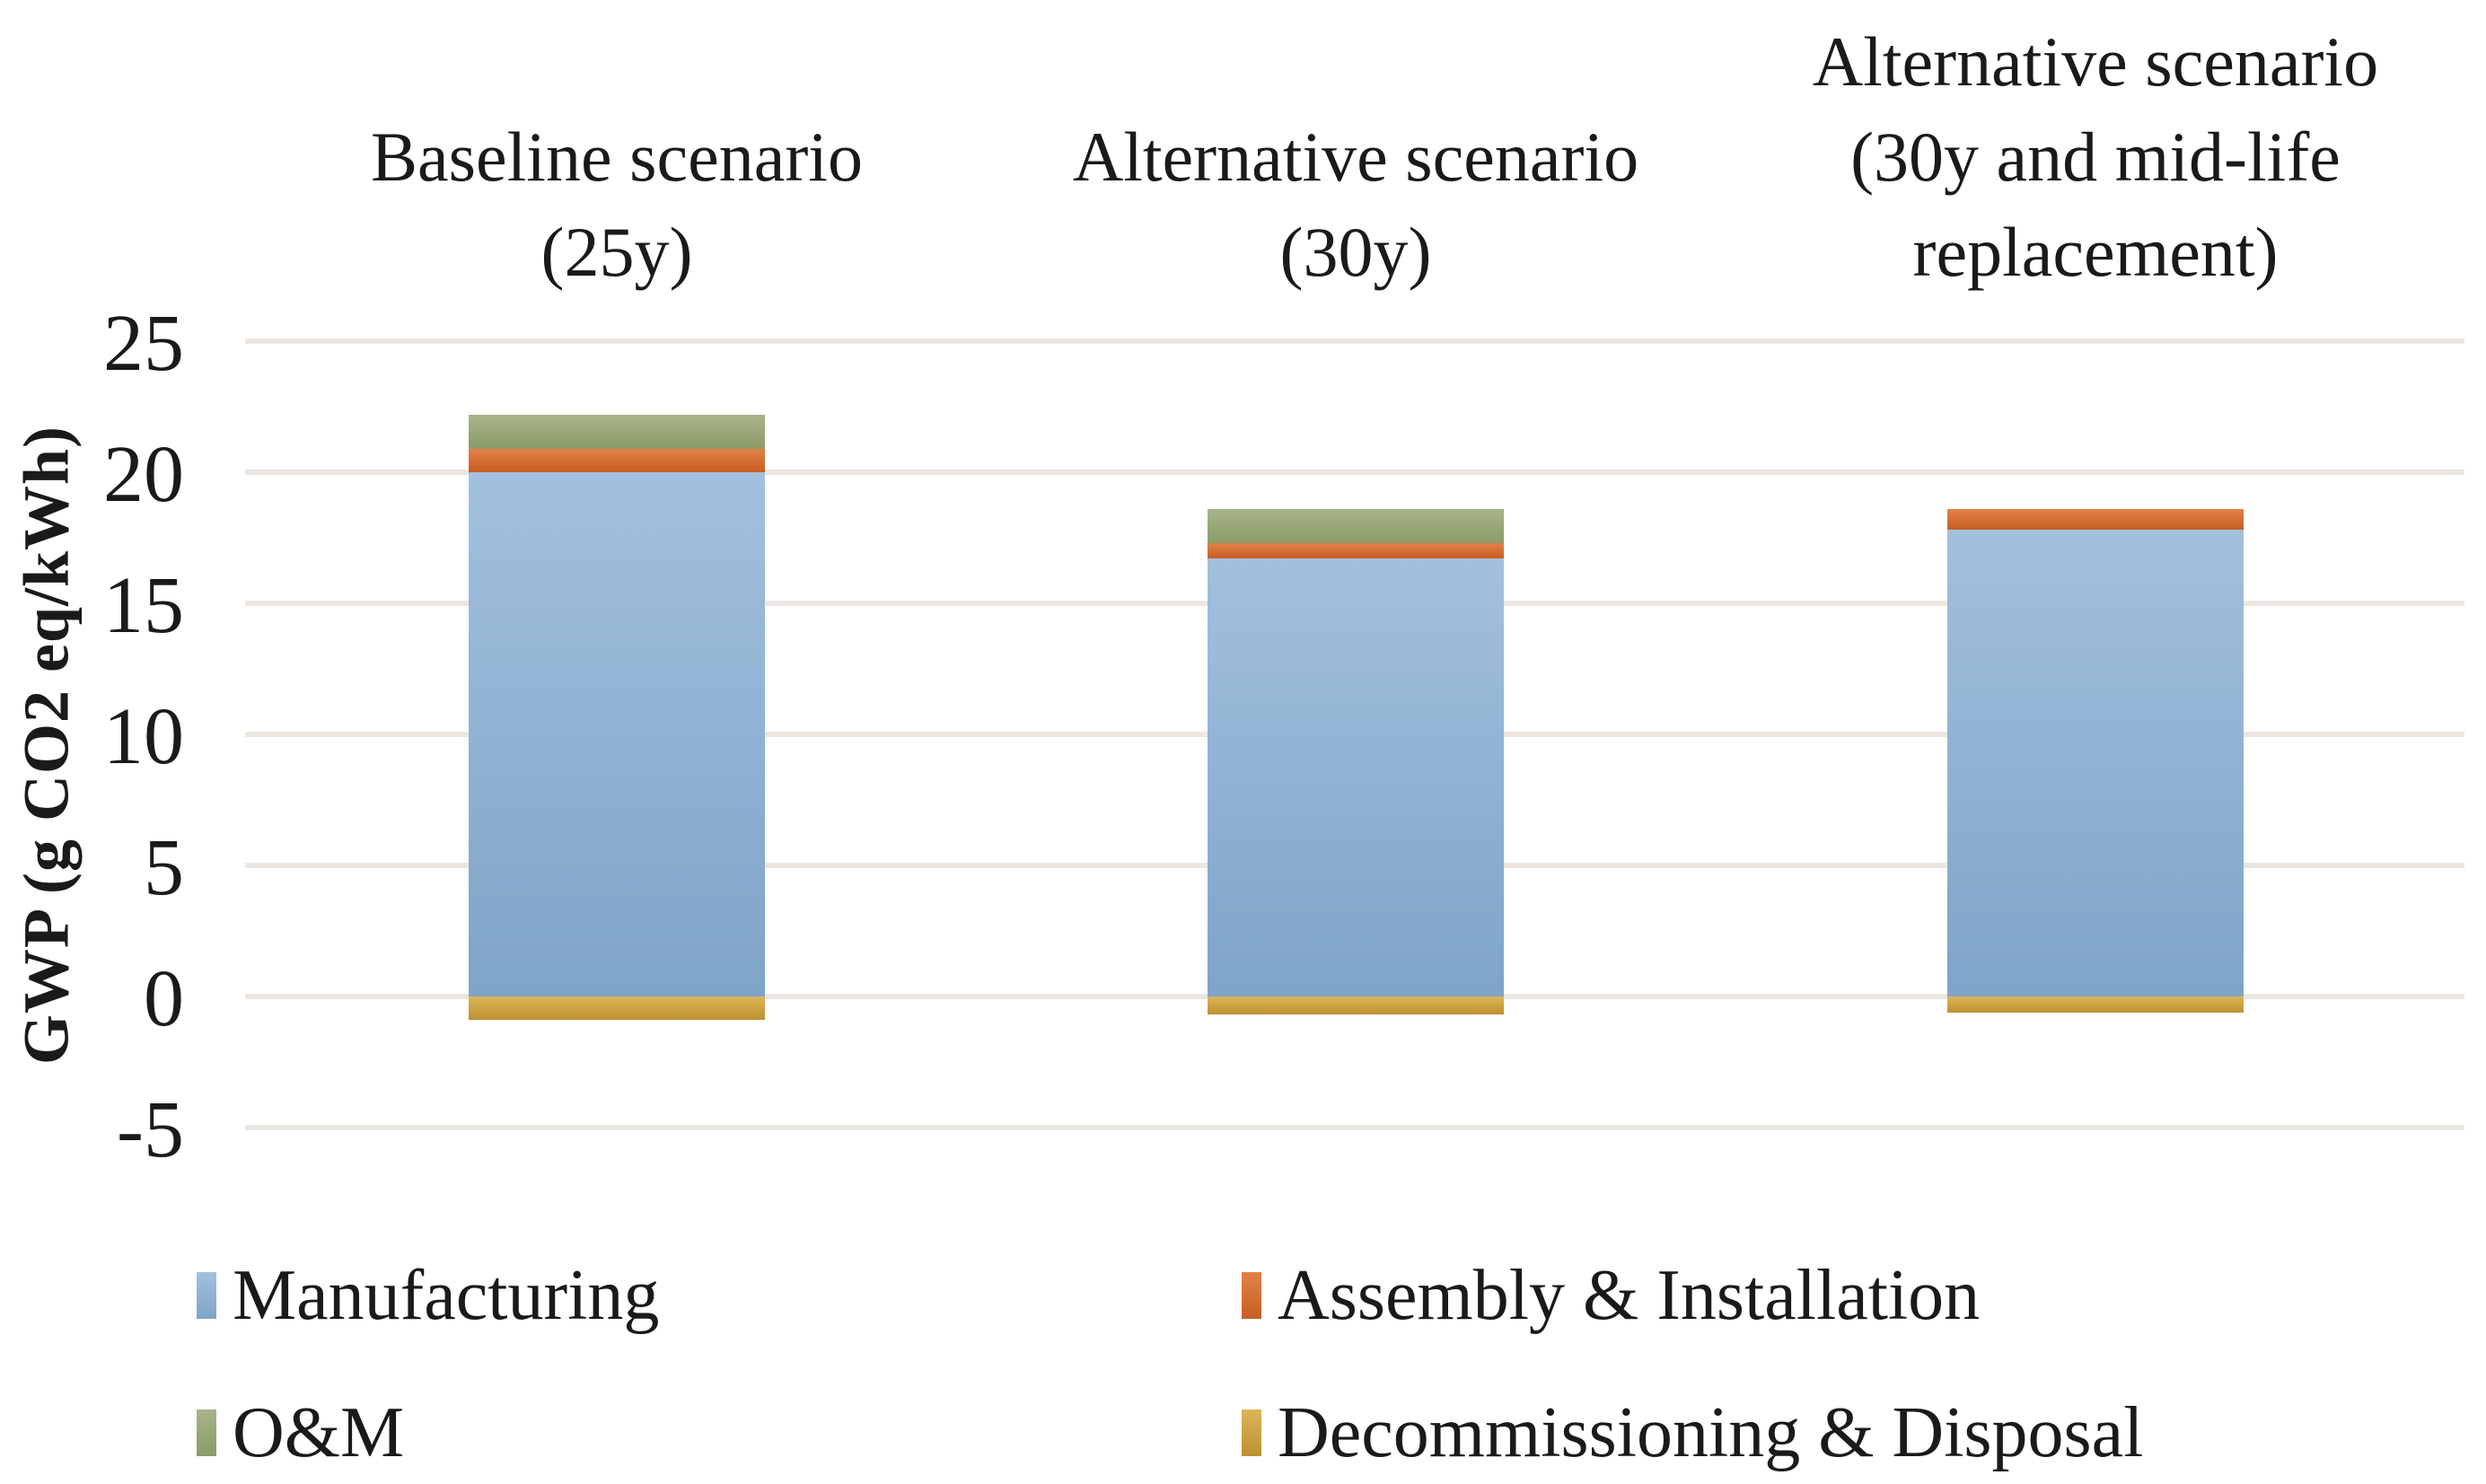 Image resolution: width=2486 pixels, height=1484 pixels. I want to click on y-axis-tick-label: 25, so click(143, 343).